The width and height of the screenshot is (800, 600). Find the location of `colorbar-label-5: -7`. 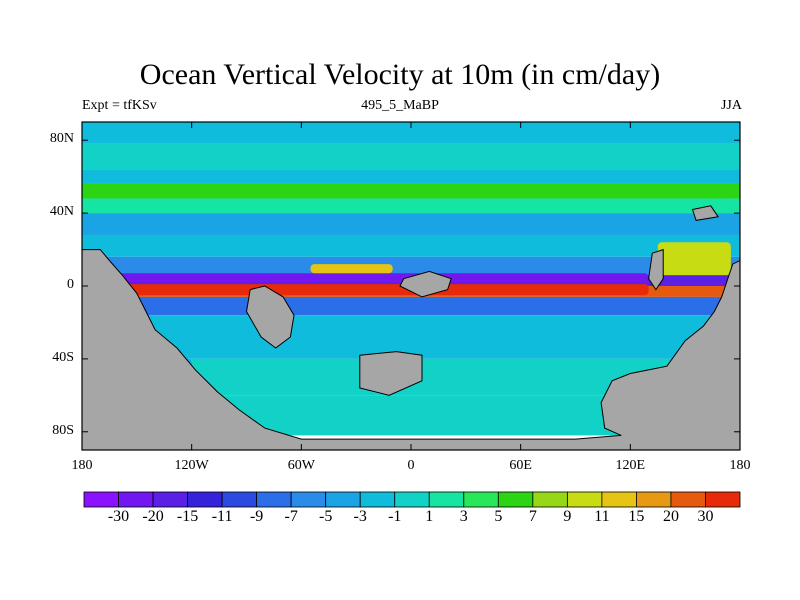

colorbar-label-5: -7 is located at coordinates (291, 516).